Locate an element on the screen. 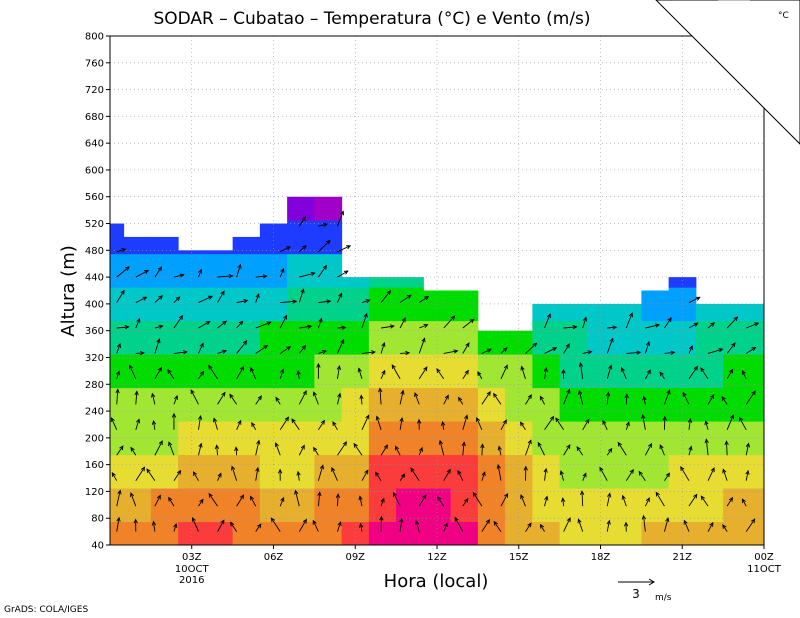  y-tick-label: 360 is located at coordinates (94, 331).